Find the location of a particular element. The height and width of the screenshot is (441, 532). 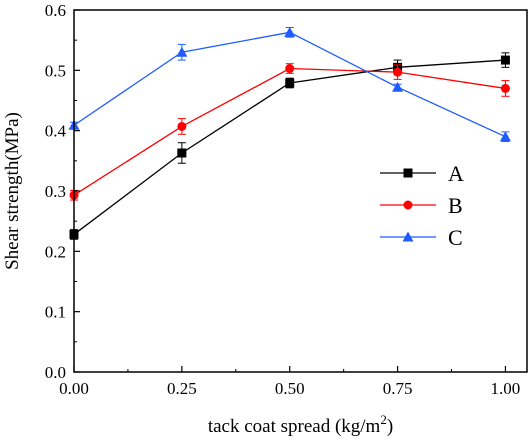

x-tick-label: 1.00 is located at coordinates (506, 388).